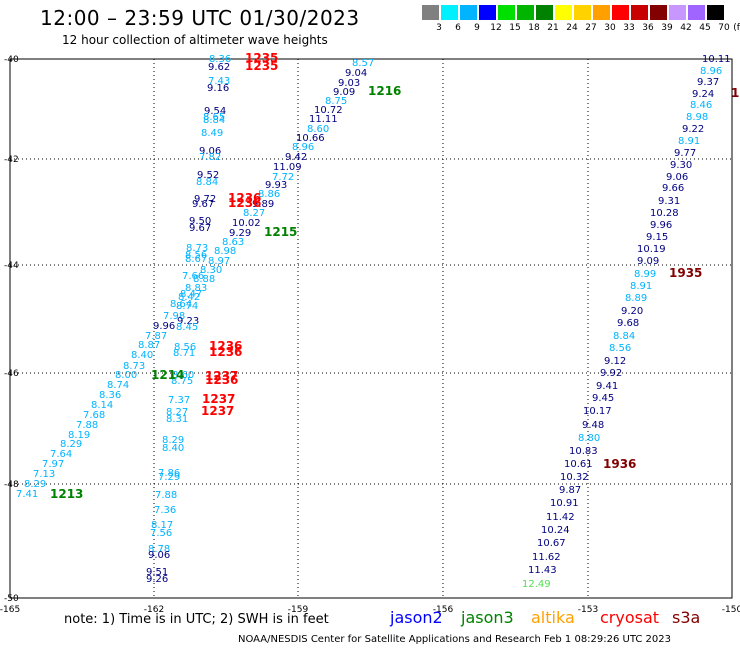 The height and width of the screenshot is (650, 740). I want to click on lon-tick-label: -159, so click(298, 610).